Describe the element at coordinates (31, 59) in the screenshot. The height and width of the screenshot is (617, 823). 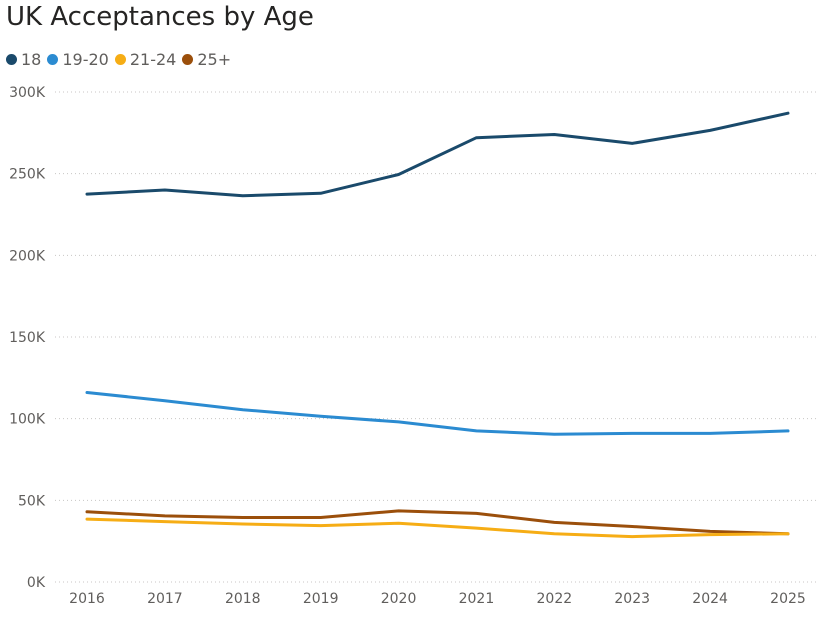
I see `legend-label: 18` at that location.